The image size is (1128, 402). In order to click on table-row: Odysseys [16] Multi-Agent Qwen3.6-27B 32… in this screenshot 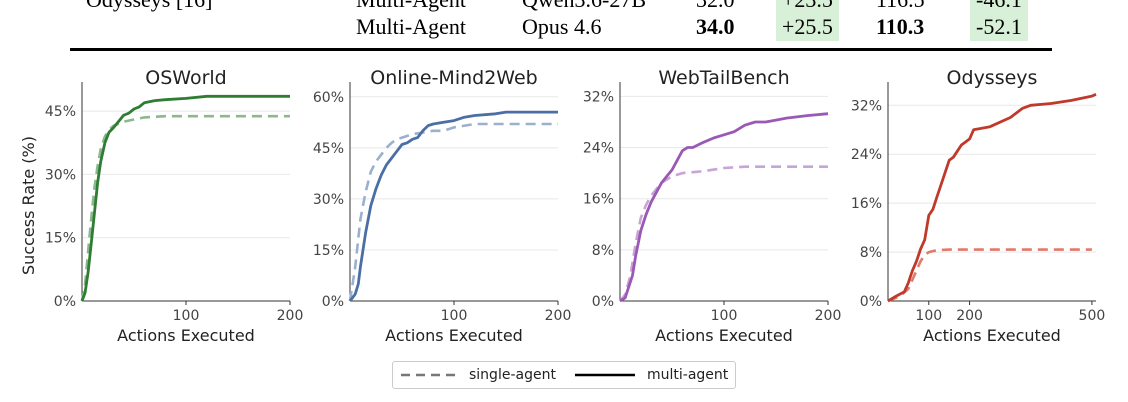, I will do `click(564, 7)`.